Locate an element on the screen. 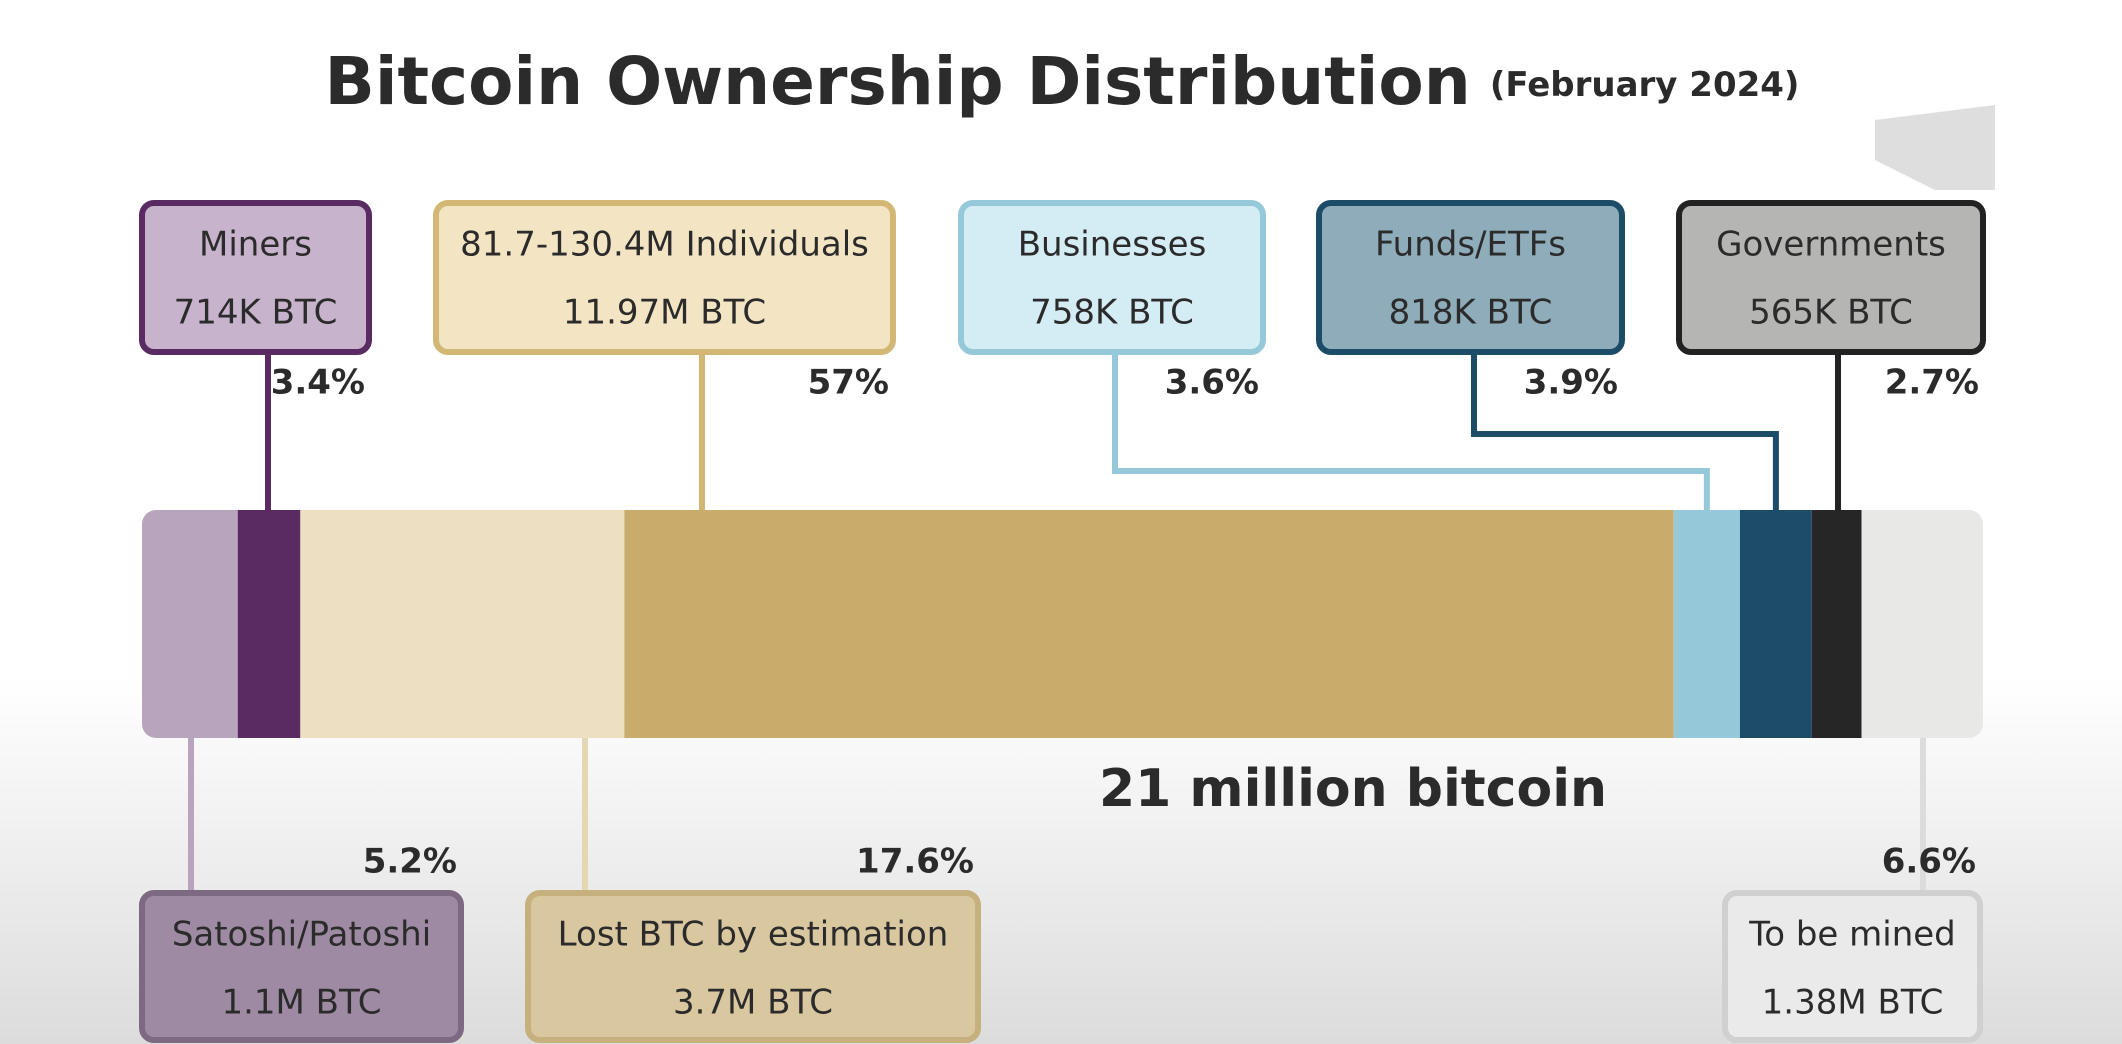 The width and height of the screenshot is (2122, 1044). segment-name: Satoshi/Patoshi is located at coordinates (301, 935).